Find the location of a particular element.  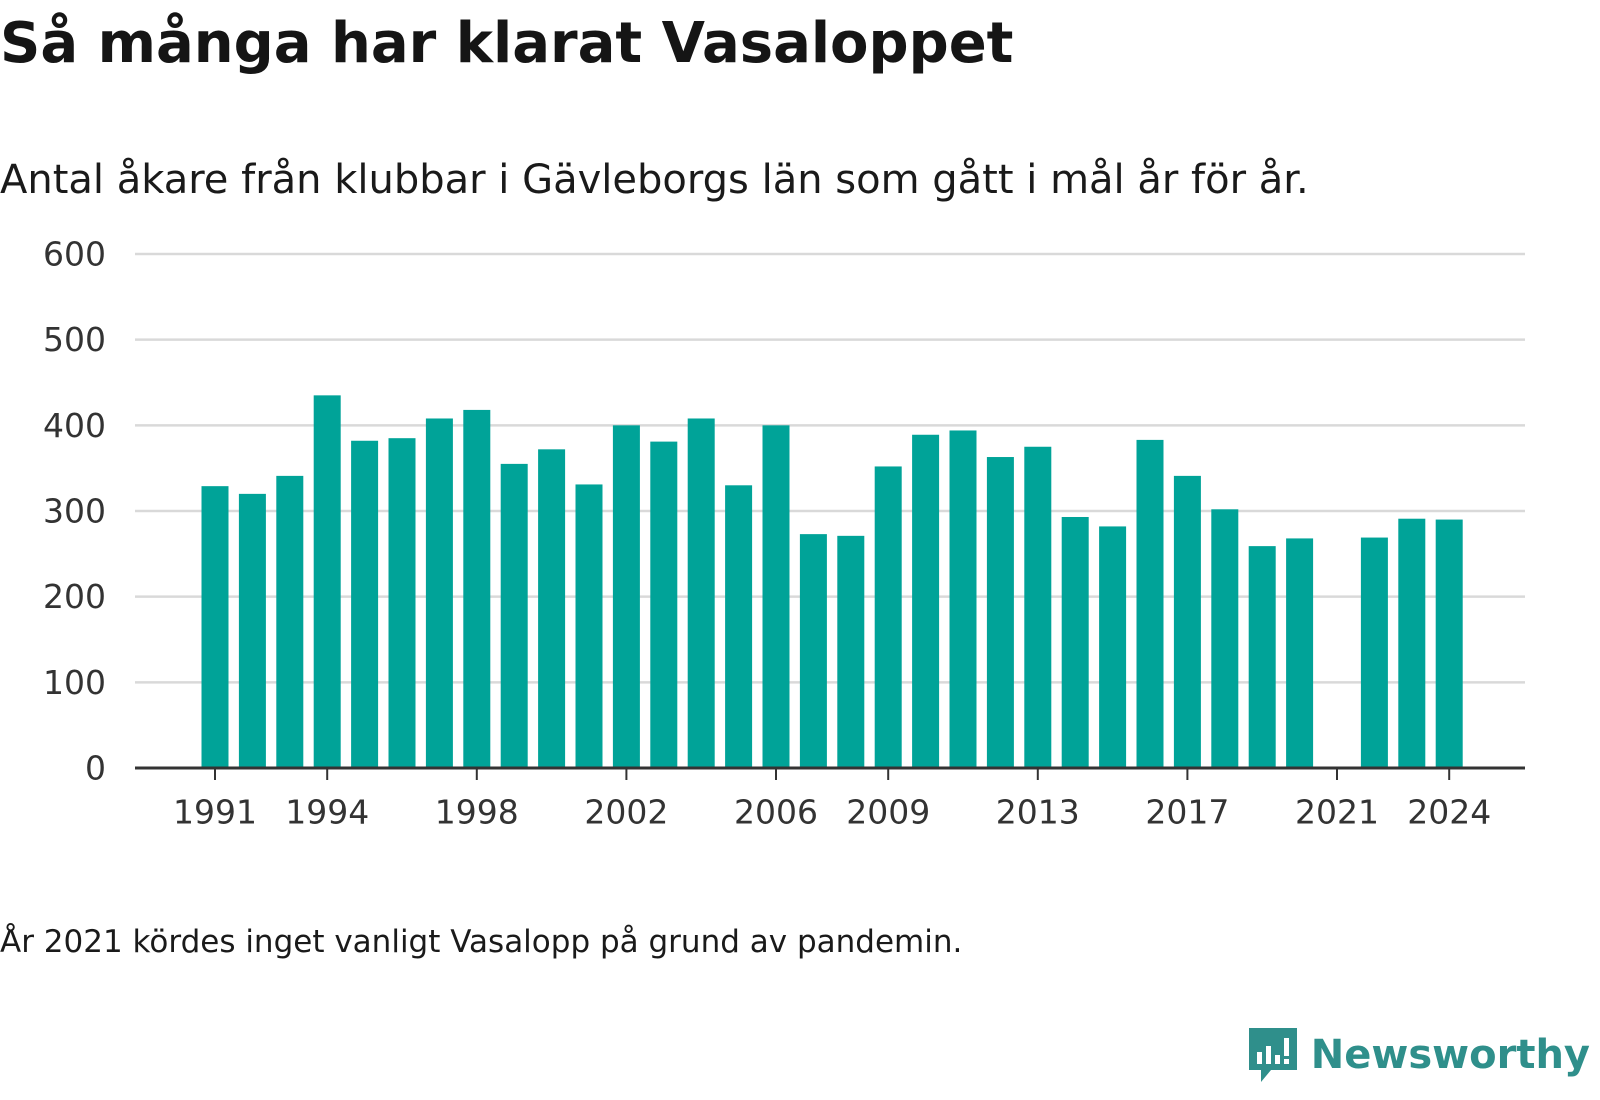

bar-2007 is located at coordinates (813, 651).